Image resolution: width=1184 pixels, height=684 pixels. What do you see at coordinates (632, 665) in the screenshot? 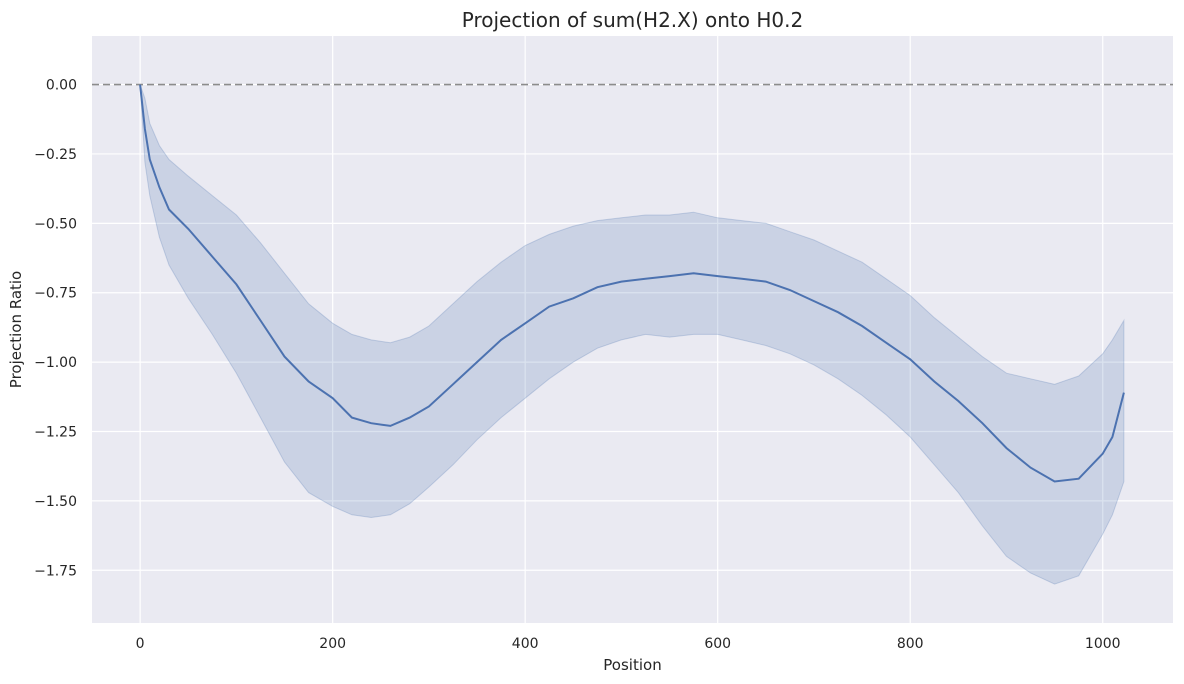
I see `x-axis-label: Position` at bounding box center [632, 665].